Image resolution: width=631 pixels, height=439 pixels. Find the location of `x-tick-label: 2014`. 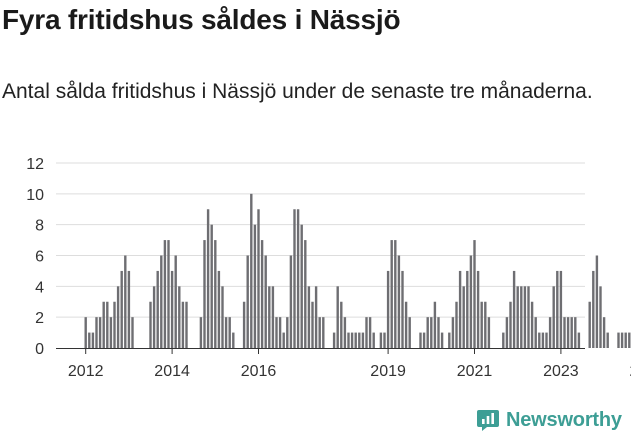

x-tick-label: 2014 is located at coordinates (172, 371).